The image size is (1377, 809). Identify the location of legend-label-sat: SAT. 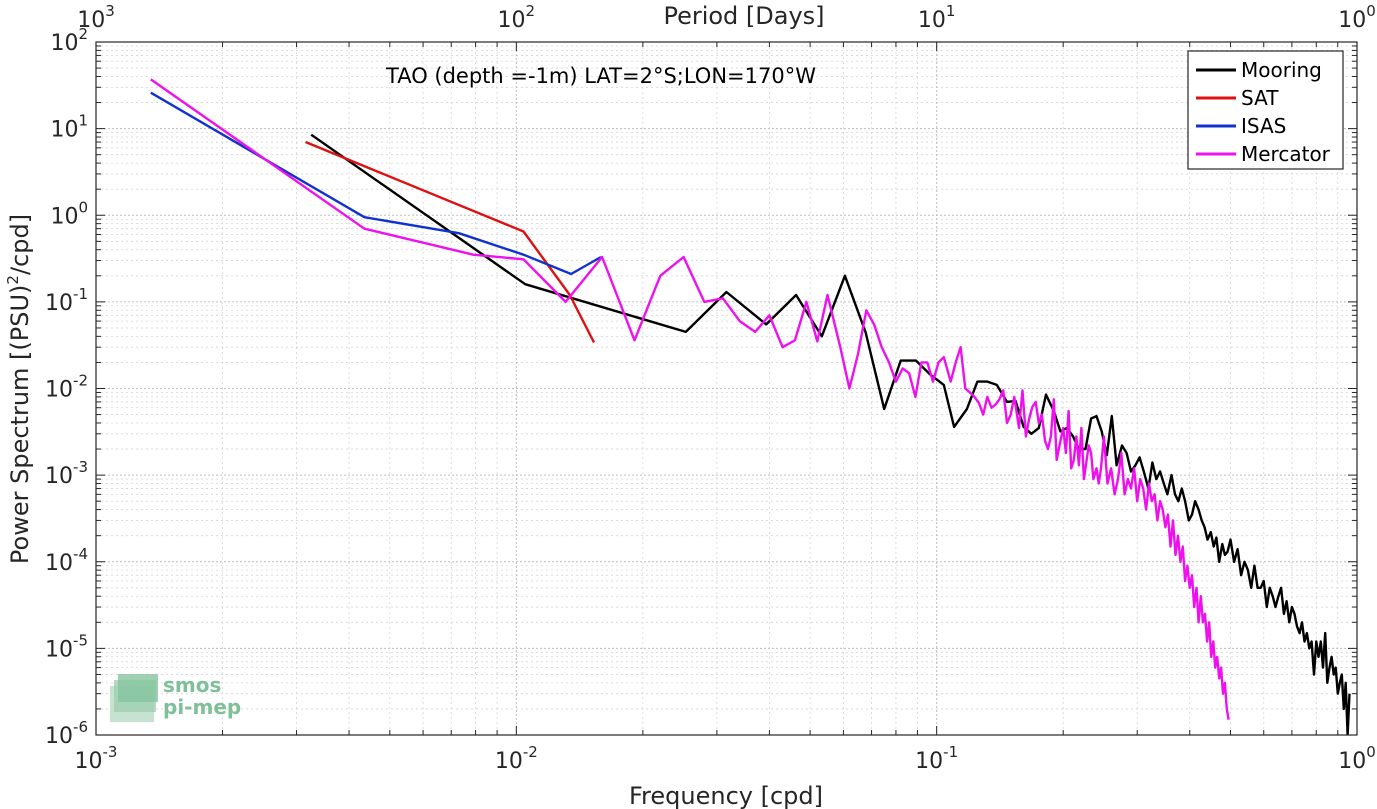
(1260, 98).